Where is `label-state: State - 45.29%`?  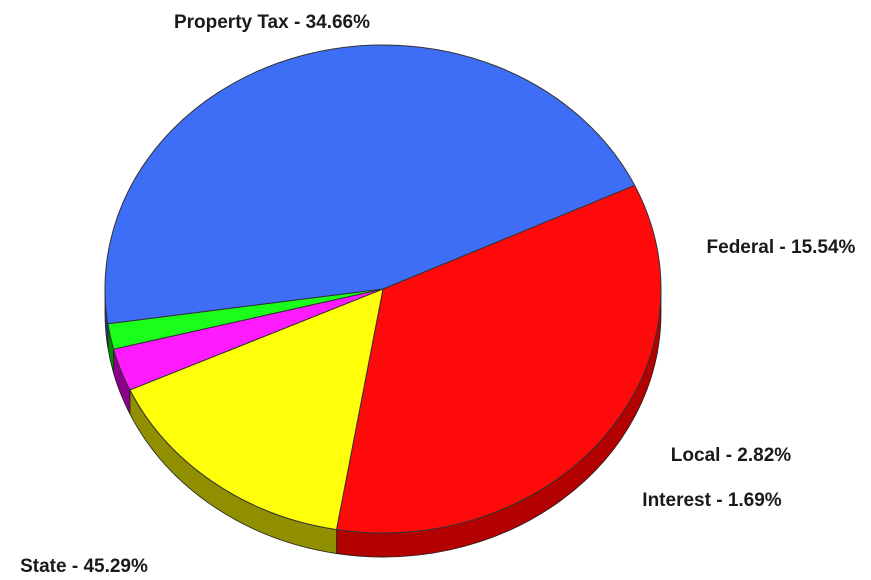 label-state: State - 45.29% is located at coordinates (84, 566).